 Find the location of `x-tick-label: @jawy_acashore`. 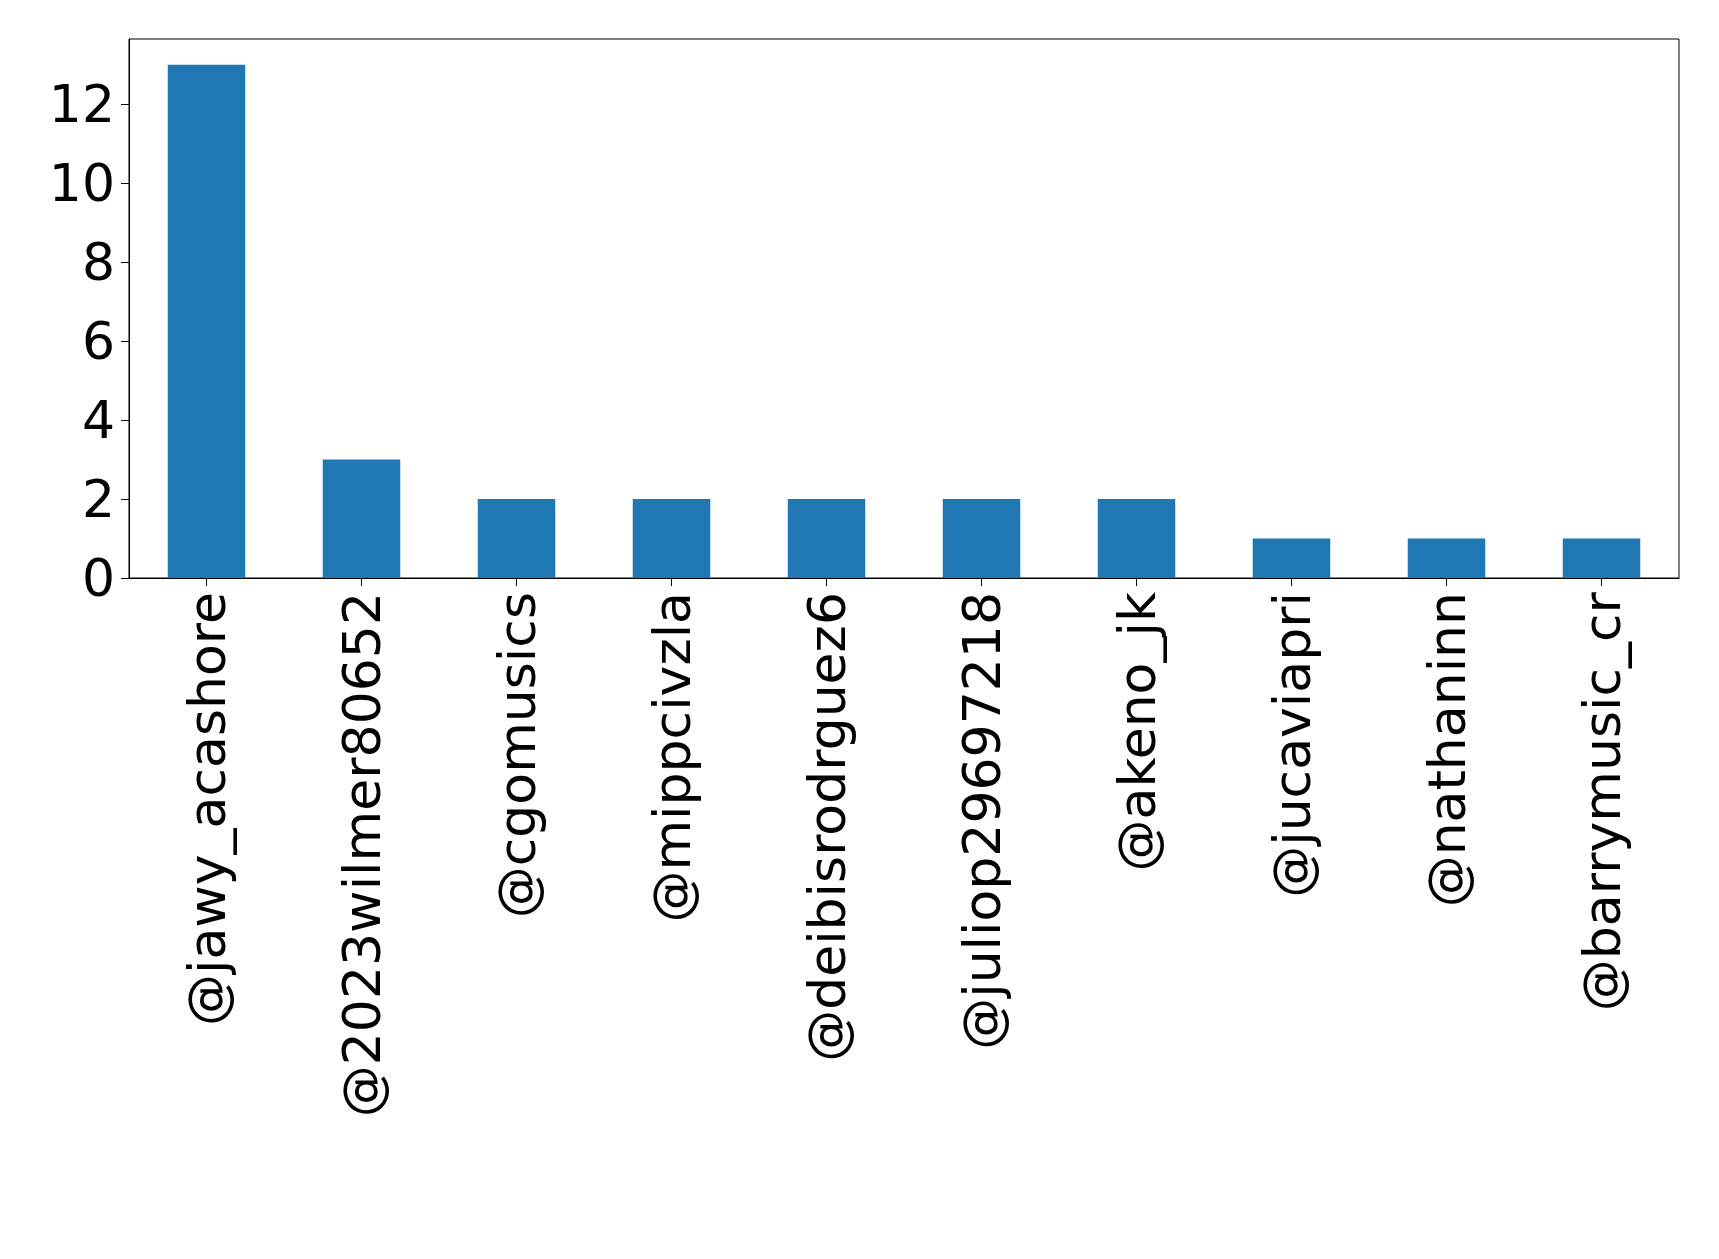

x-tick-label: @jawy_acashore is located at coordinates (206, 809).